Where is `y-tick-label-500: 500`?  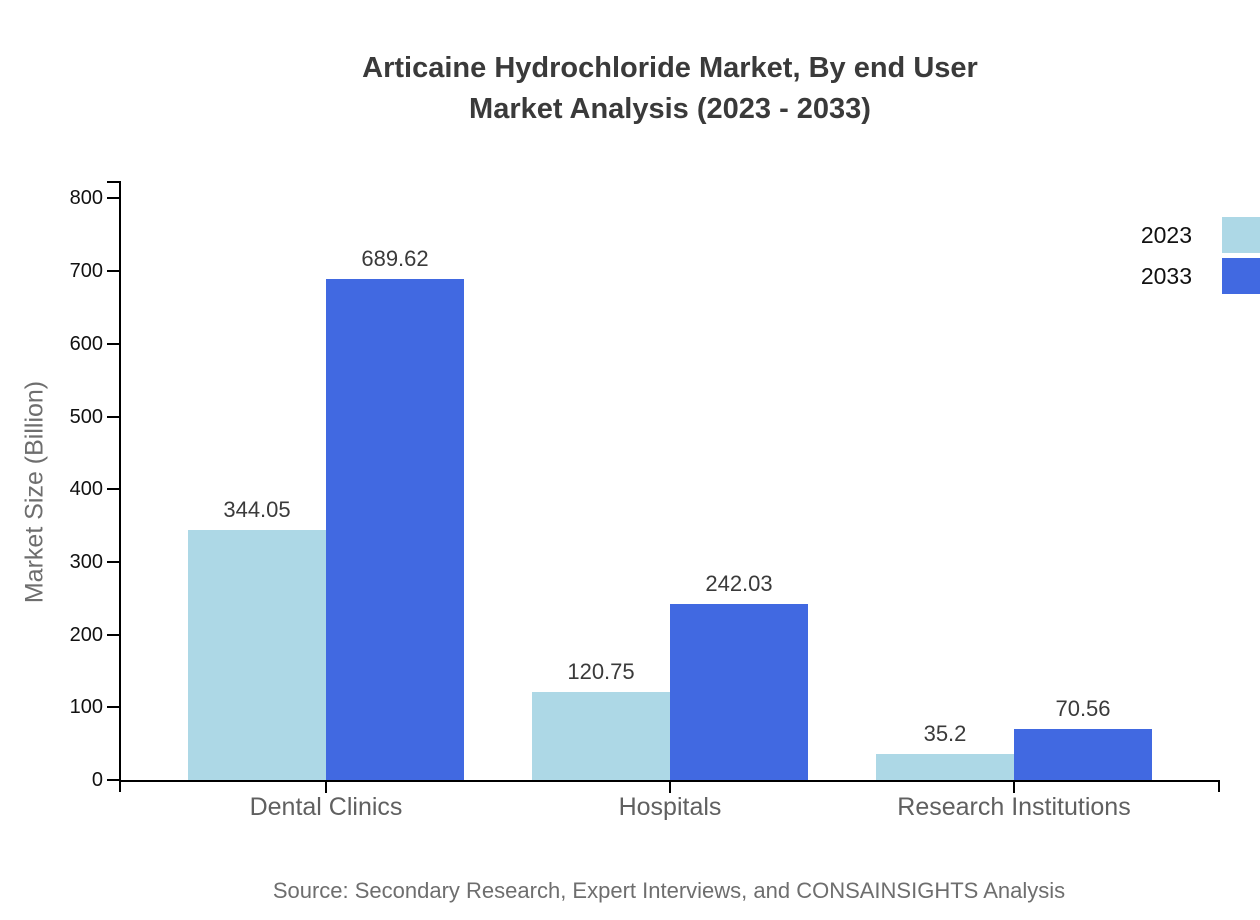 y-tick-label-500: 500 is located at coordinates (86, 417).